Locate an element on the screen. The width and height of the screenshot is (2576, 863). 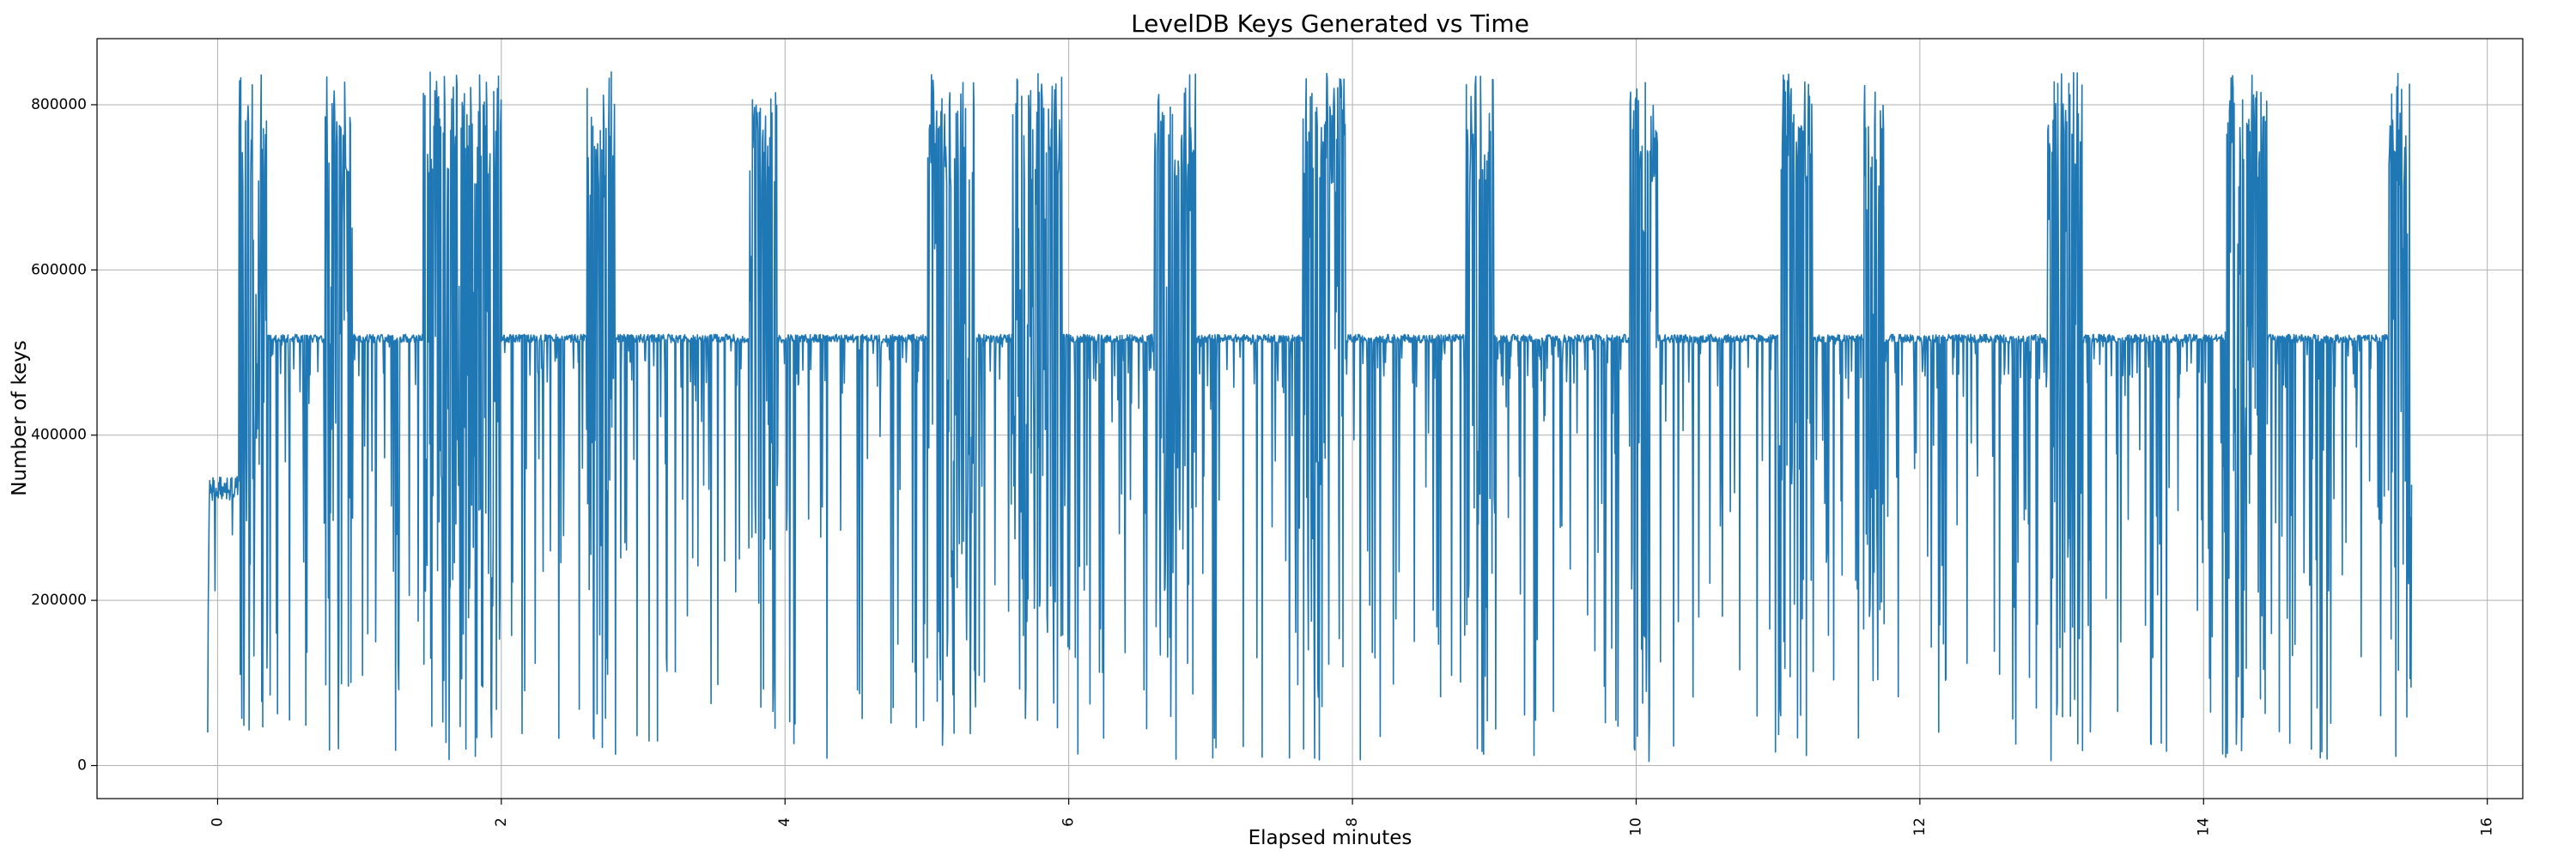
y-axis: 0 200000 400000 600000 800000 is located at coordinates (64, 436).